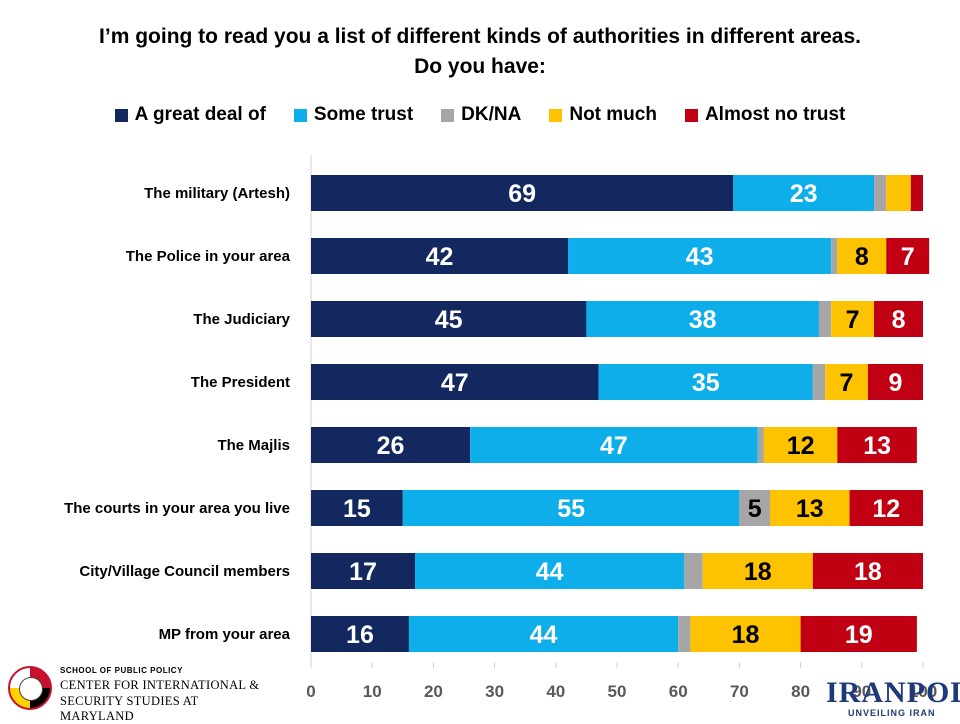  What do you see at coordinates (448, 115) in the screenshot?
I see `legend-swatch-dk` at bounding box center [448, 115].